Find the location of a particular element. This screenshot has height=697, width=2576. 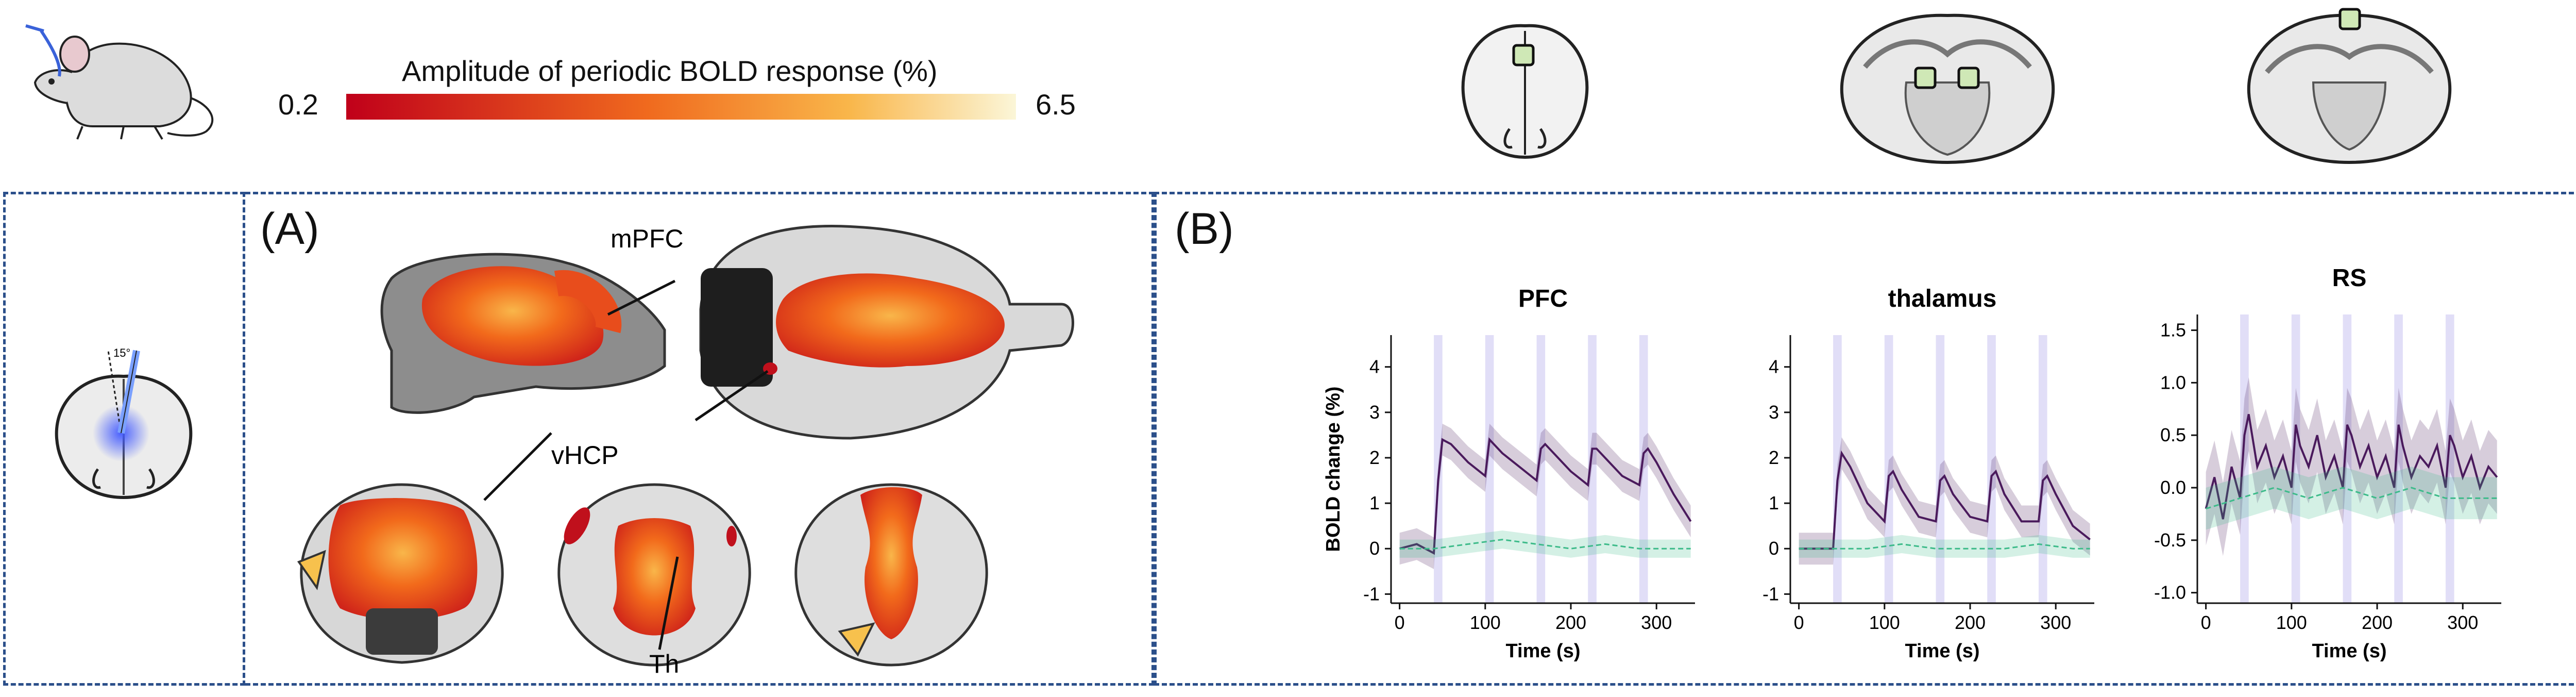

chart2-xtick-label-2: 100 is located at coordinates (1884, 622).